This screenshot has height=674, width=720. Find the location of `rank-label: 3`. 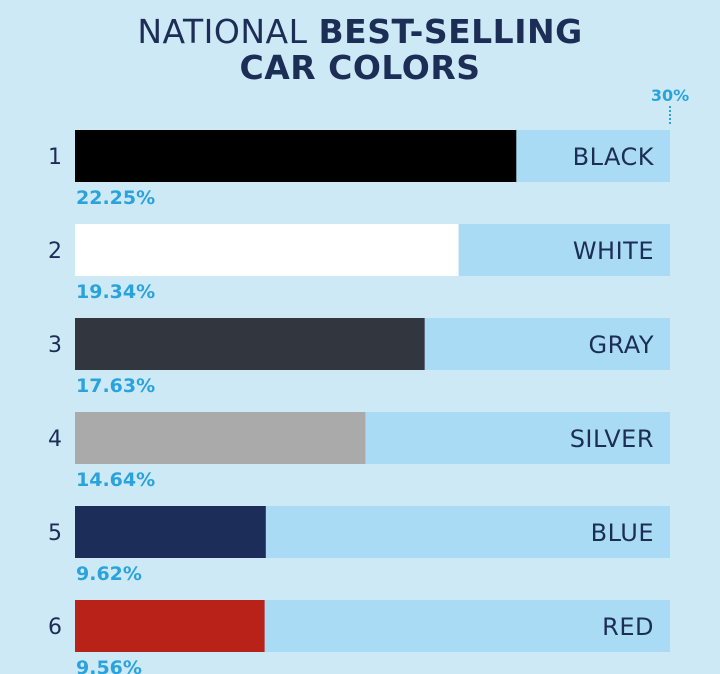

rank-label: 3 is located at coordinates (55, 345).